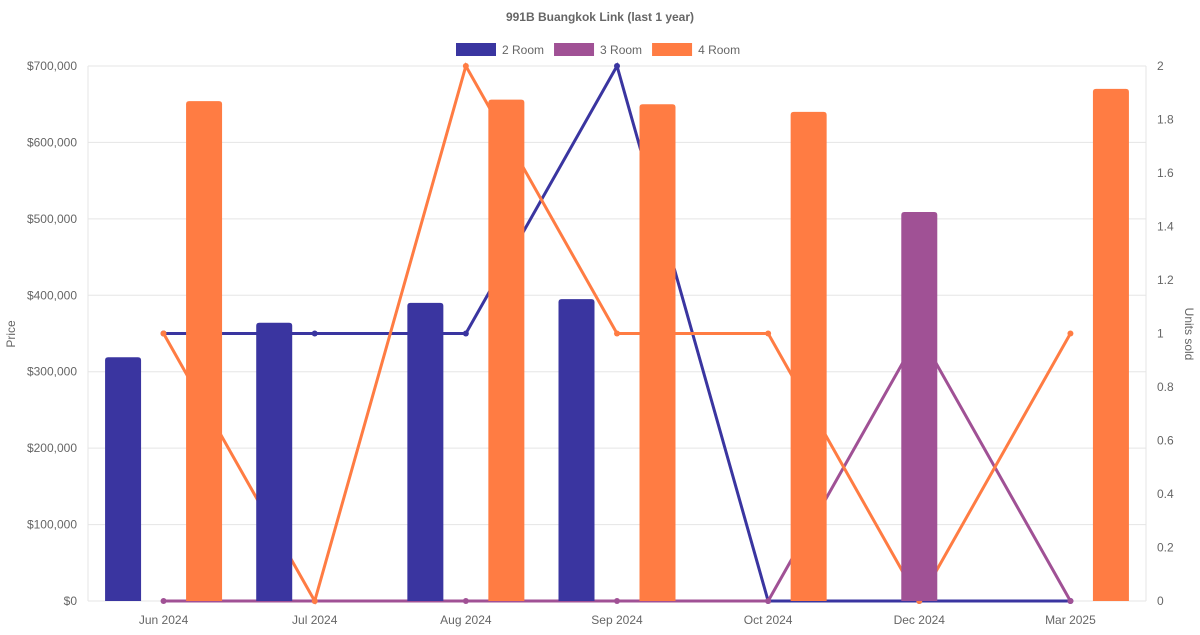  Describe the element at coordinates (600, 17) in the screenshot. I see `chart-title: 991B Buangkok Link (last 1 year)` at that location.